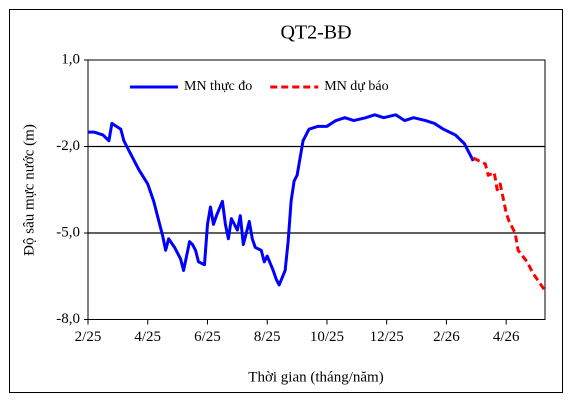 Image resolution: width=573 pixels, height=401 pixels. What do you see at coordinates (446, 337) in the screenshot?
I see `x-tick-label: 2/26` at bounding box center [446, 337].